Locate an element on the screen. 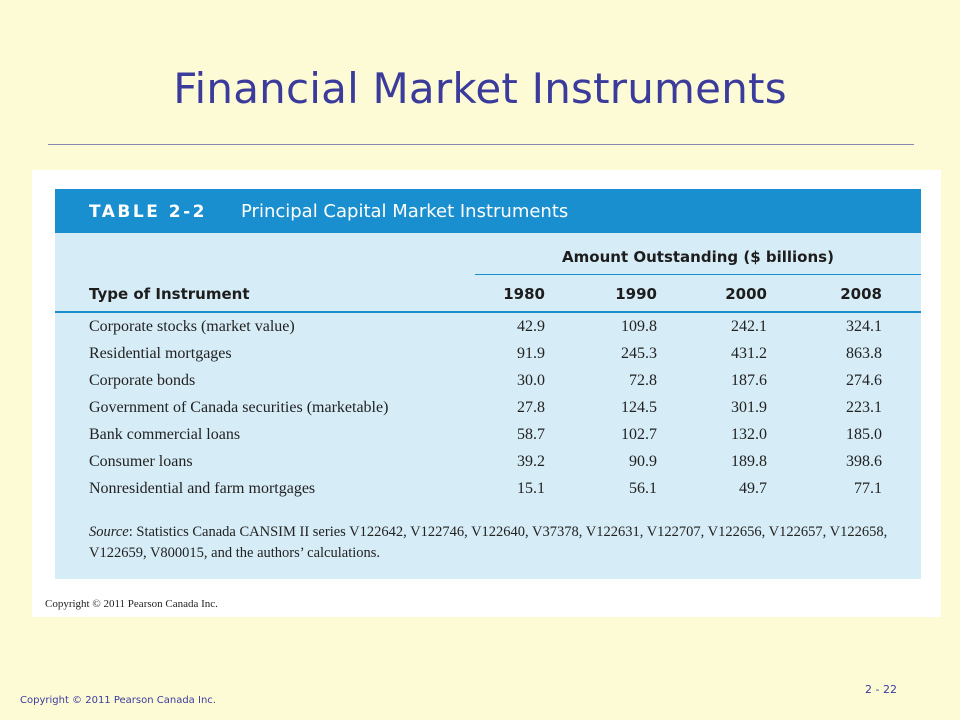 Image resolution: width=960 pixels, height=720 pixels. value-1980: 15.1 is located at coordinates (531, 488).